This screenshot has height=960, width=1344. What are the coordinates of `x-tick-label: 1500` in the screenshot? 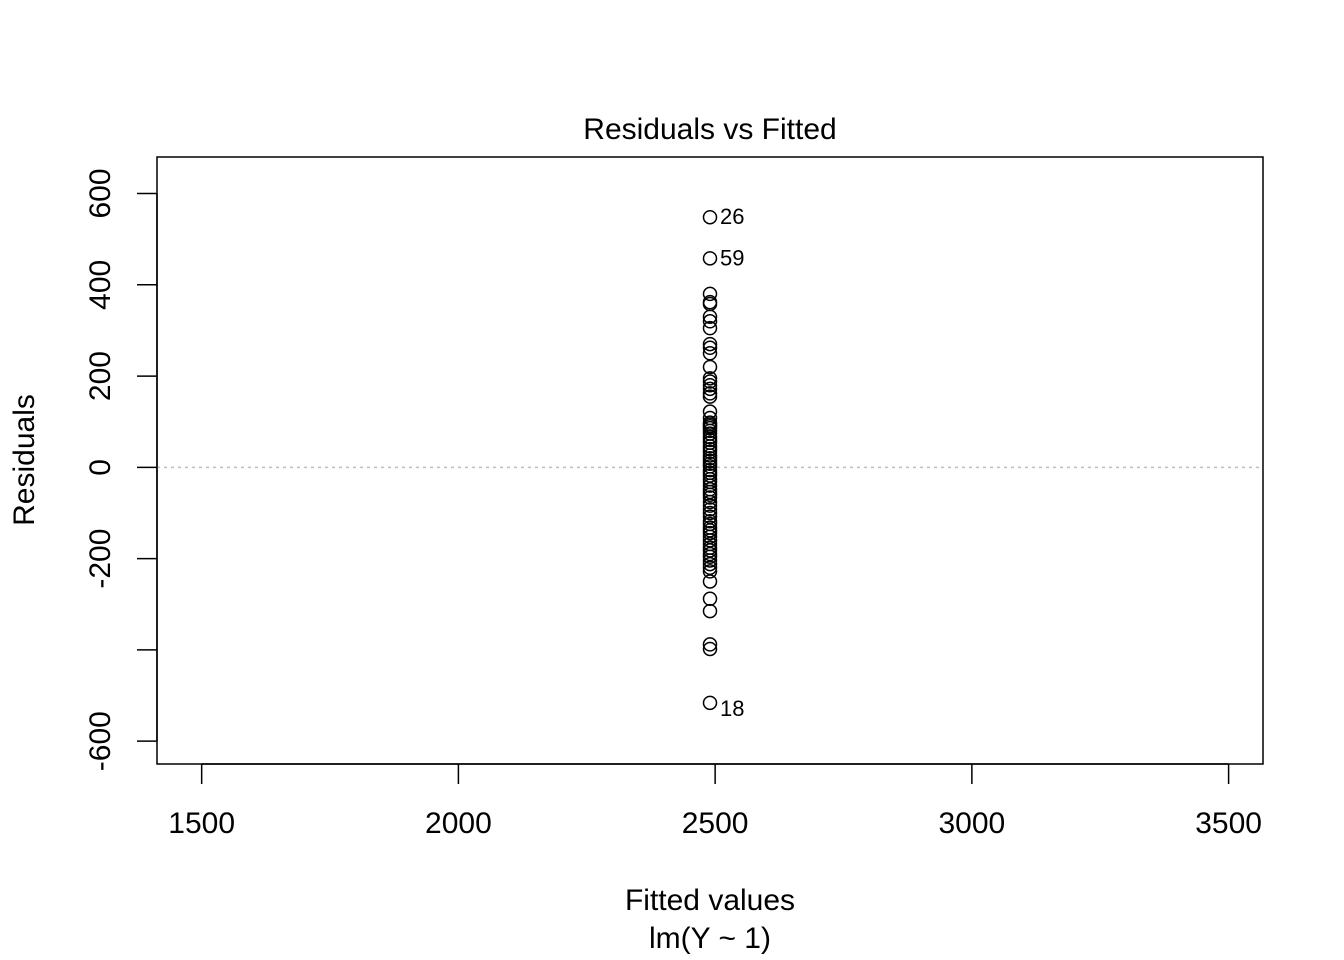 It's located at (201, 823).